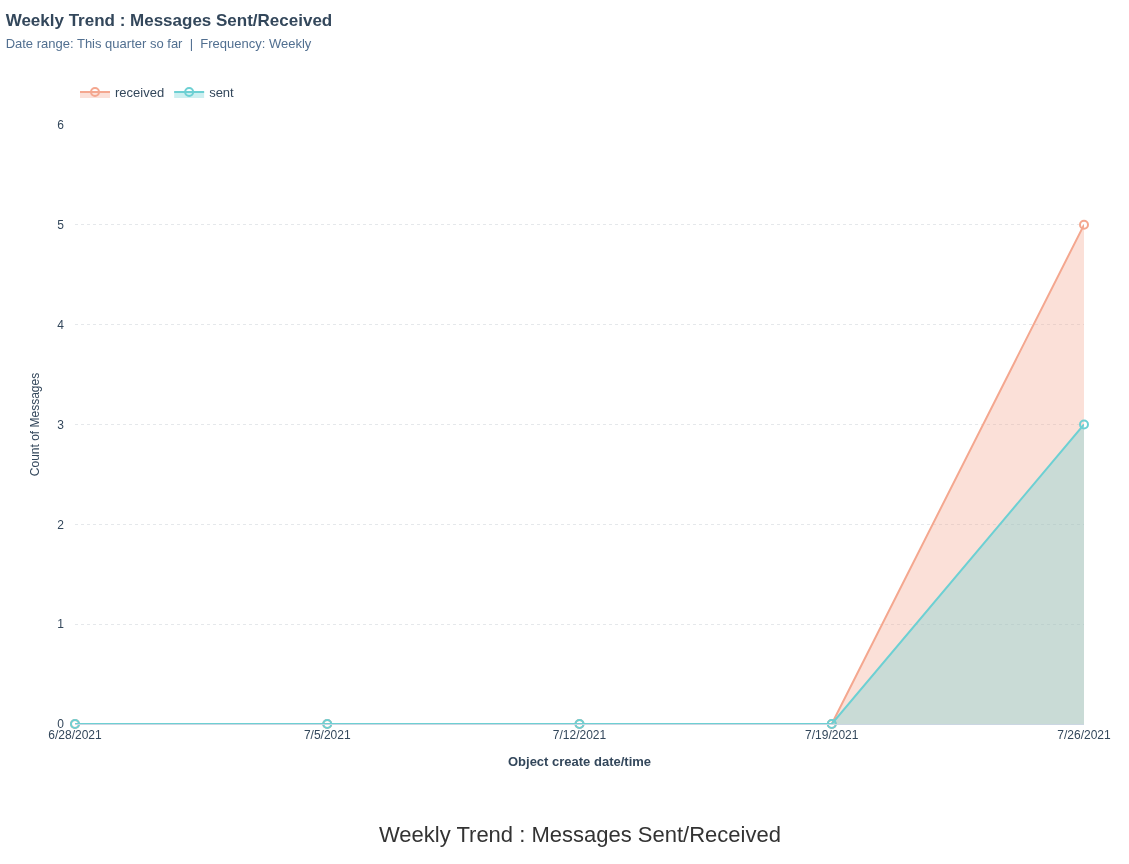 Image resolution: width=1129 pixels, height=864 pixels. What do you see at coordinates (222, 93) in the screenshot?
I see `legend-label: sent` at bounding box center [222, 93].